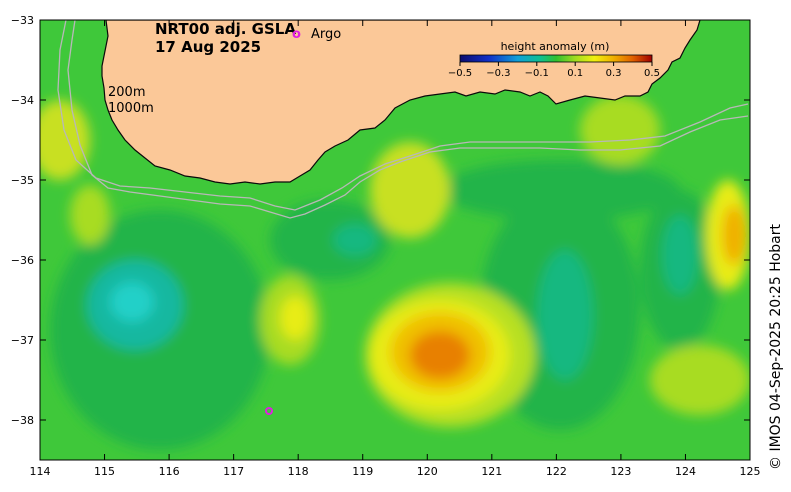 This screenshot has height=492, width=791. I want to click on x-tick-label: 123, so click(620, 471).